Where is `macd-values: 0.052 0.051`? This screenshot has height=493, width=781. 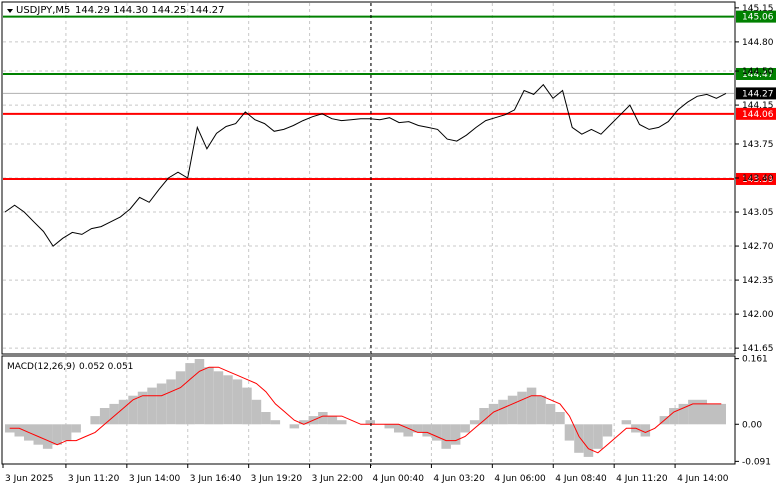
macd-values: 0.052 0.051 is located at coordinates (106, 367).